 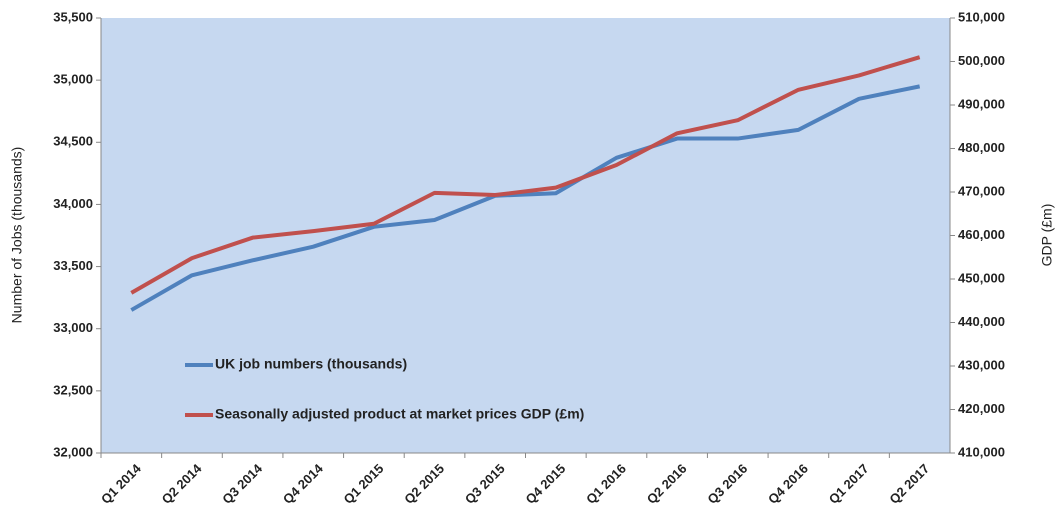 I want to click on x-tick-label: Q3 2016, so click(x=727, y=484).